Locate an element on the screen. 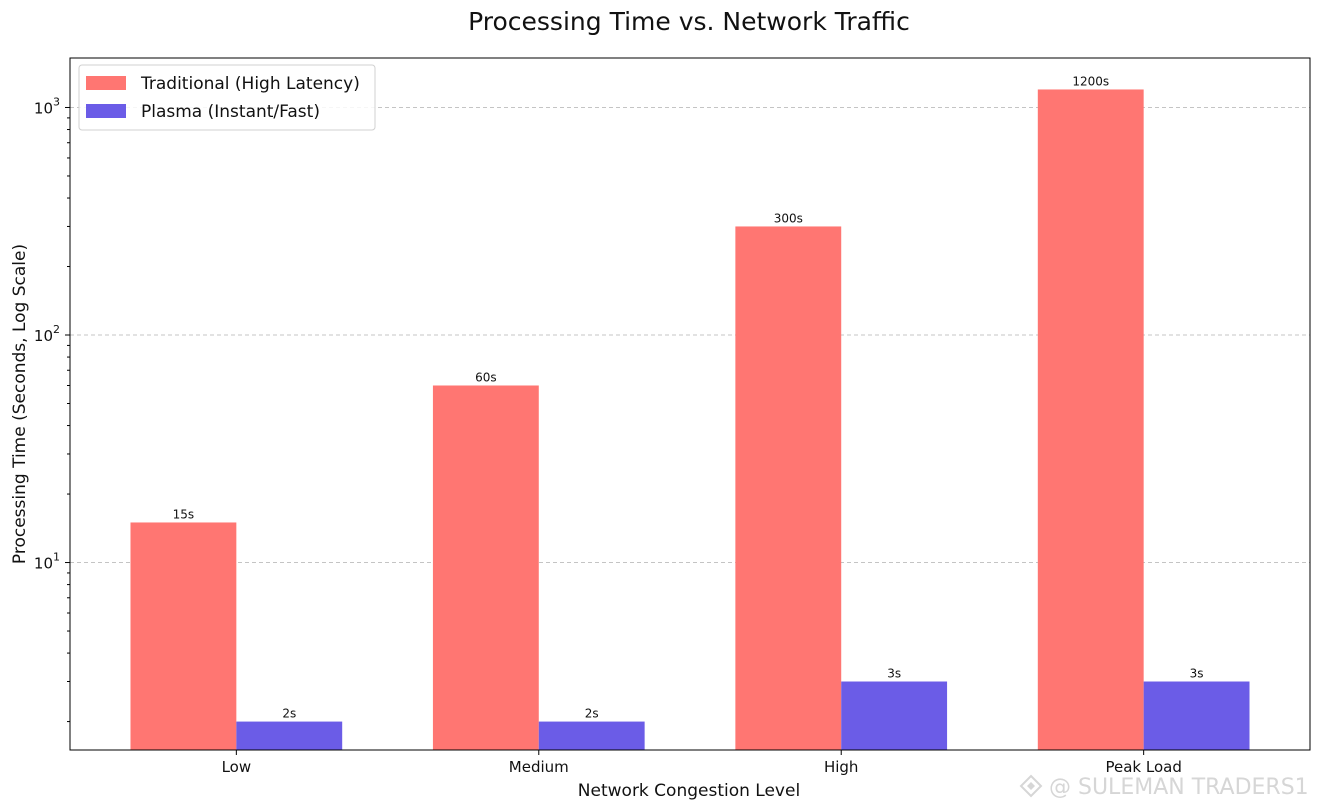  y-tick-label: 10¹ is located at coordinates (47, 562).